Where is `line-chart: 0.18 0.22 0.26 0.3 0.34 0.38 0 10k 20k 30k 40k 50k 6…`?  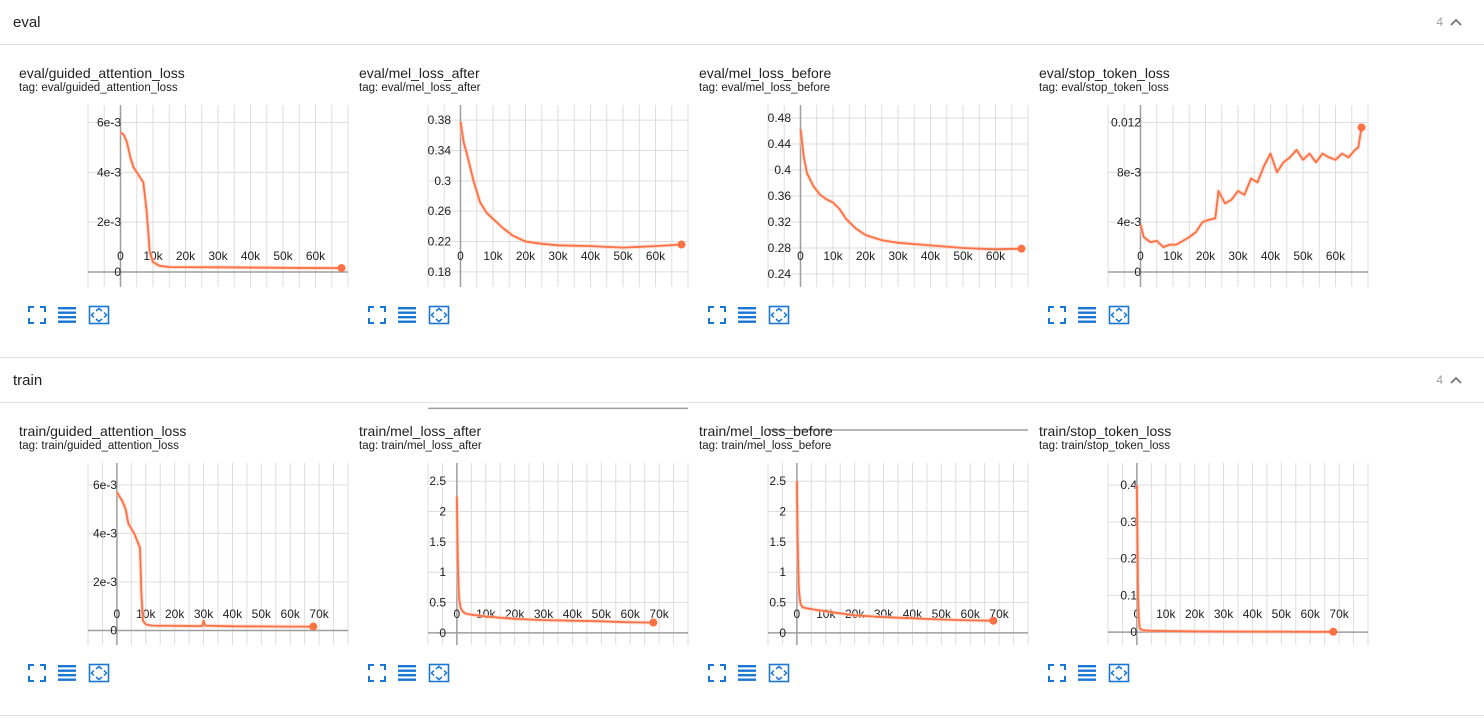 line-chart: 0.18 0.22 0.26 0.3 0.34 0.38 0 10k 20k 30k 40k 50k 6… is located at coordinates (514, 227).